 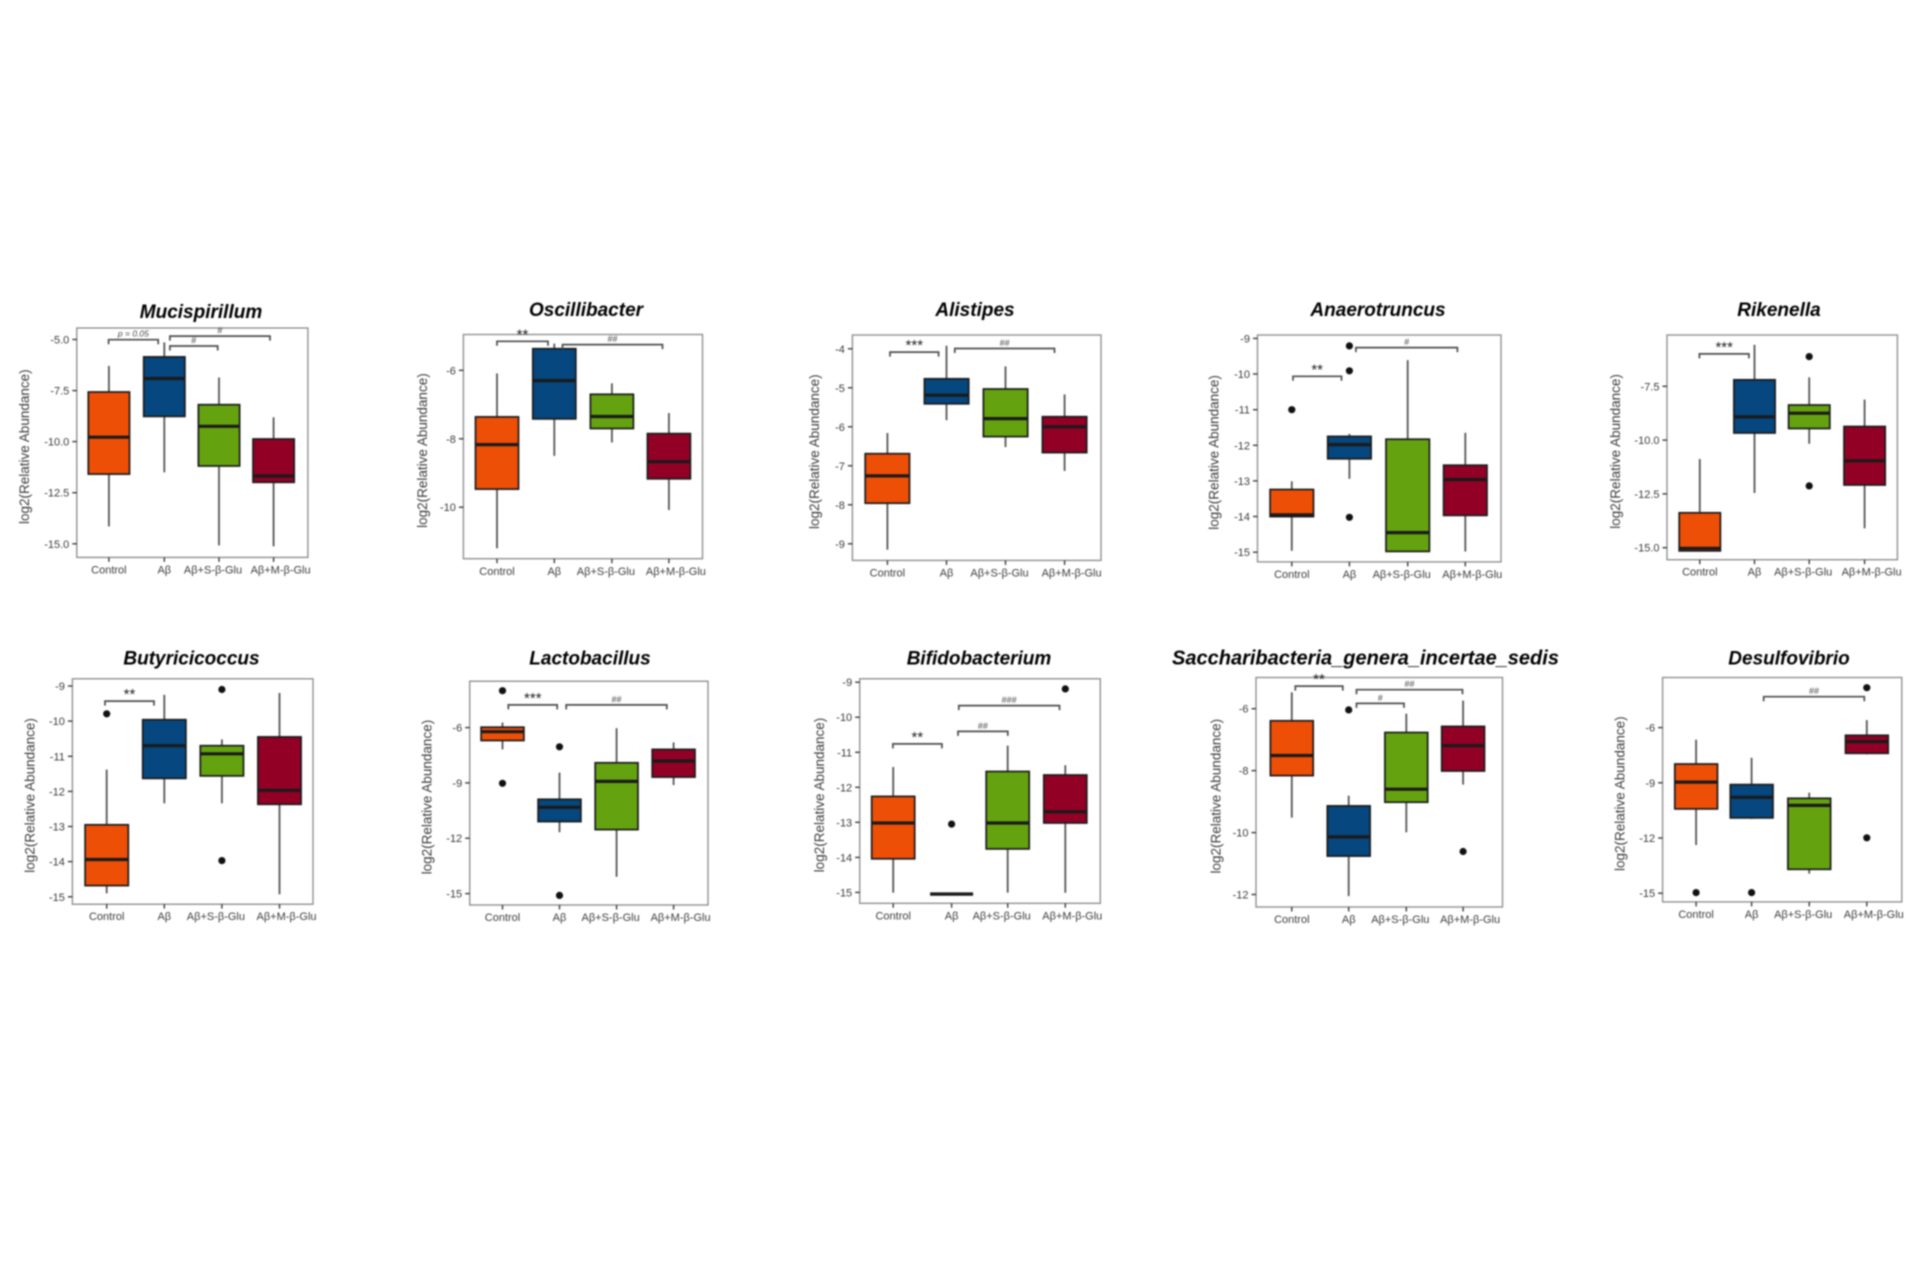 What do you see at coordinates (133, 334) in the screenshot?
I see `svg-text: p = 0.05` at bounding box center [133, 334].